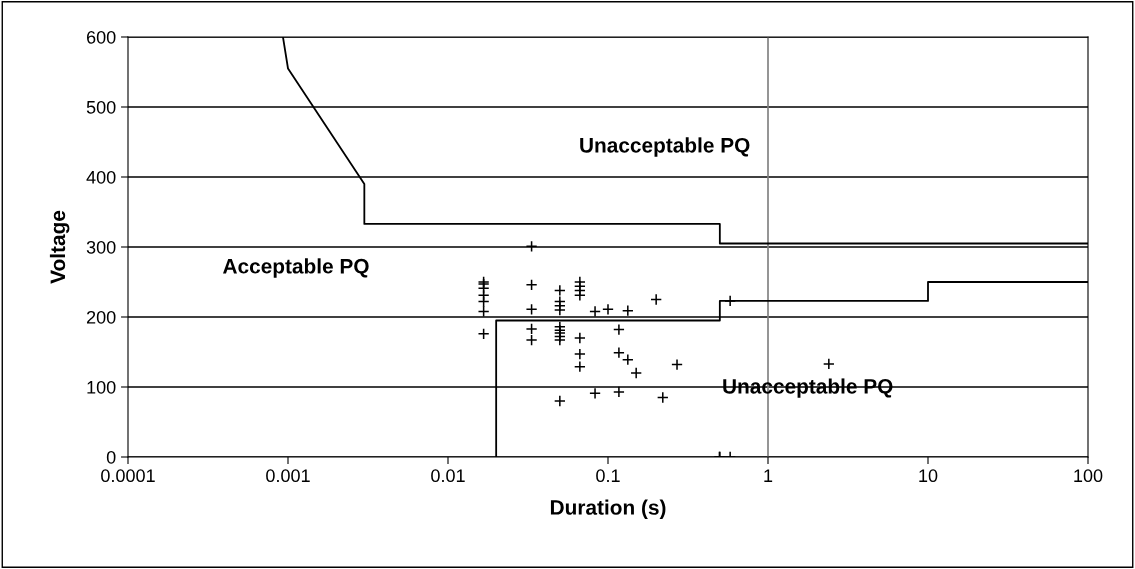 This screenshot has height=569, width=1135. I want to click on x-tick-label: 0.0001, so click(128, 476).